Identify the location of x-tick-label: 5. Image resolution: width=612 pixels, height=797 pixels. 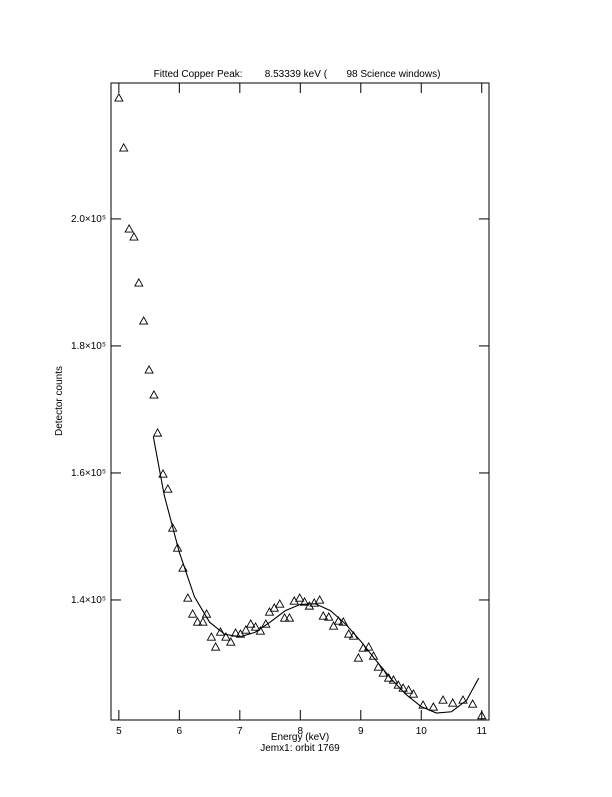
(119, 731).